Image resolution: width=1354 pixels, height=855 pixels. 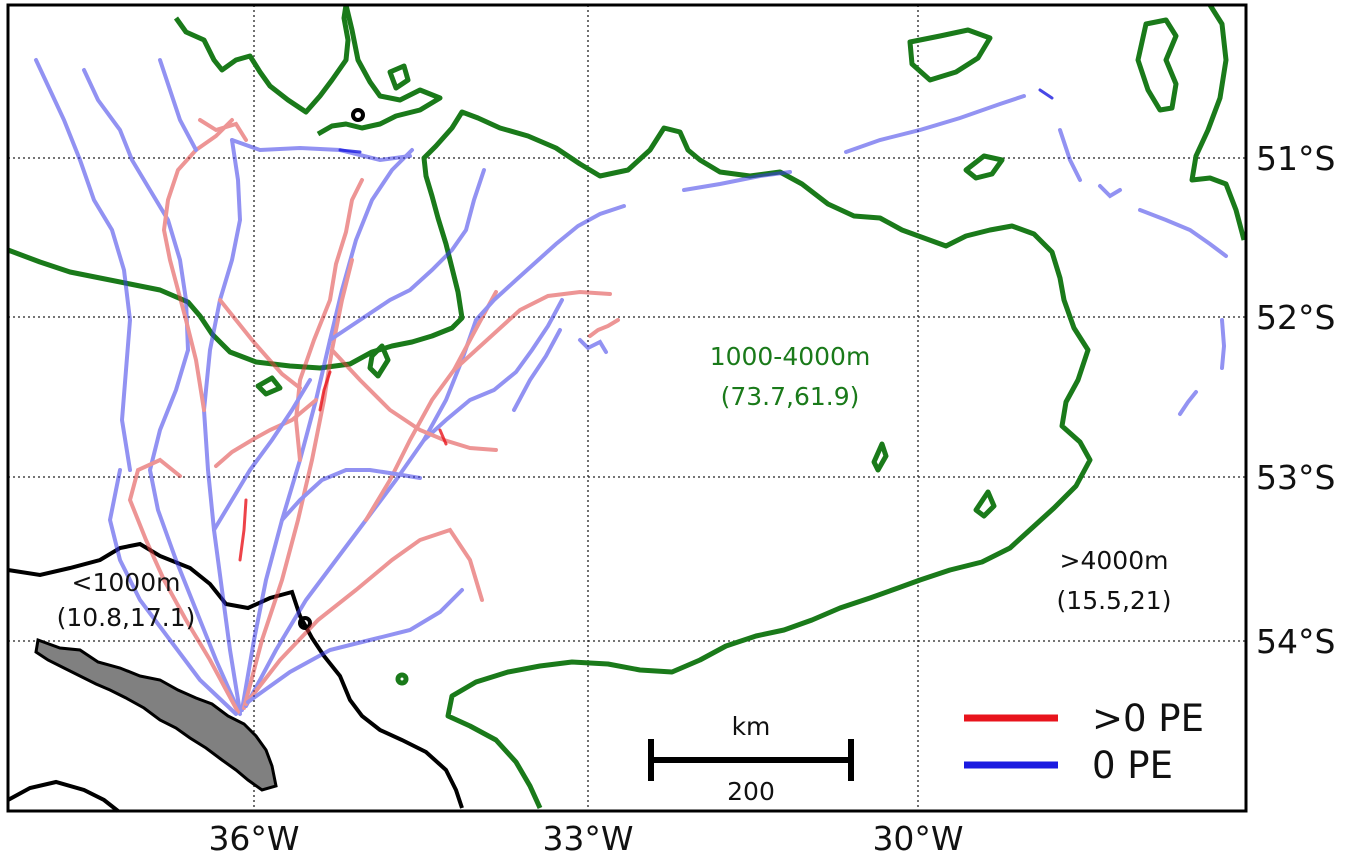 What do you see at coordinates (1295, 158) in the screenshot?
I see `lat-tick-51s: 51°S` at bounding box center [1295, 158].